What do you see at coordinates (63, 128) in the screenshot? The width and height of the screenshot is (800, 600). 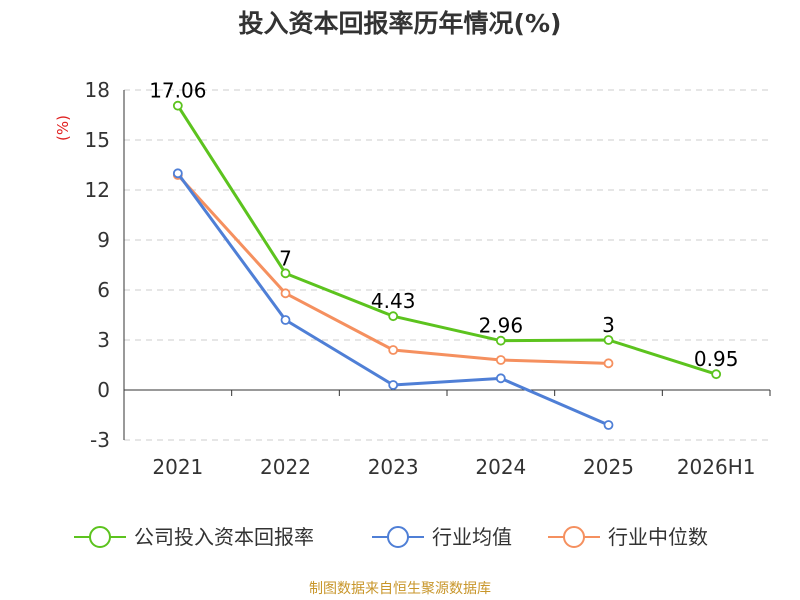 I see `y-axis-unit-label: (%)` at bounding box center [63, 128].